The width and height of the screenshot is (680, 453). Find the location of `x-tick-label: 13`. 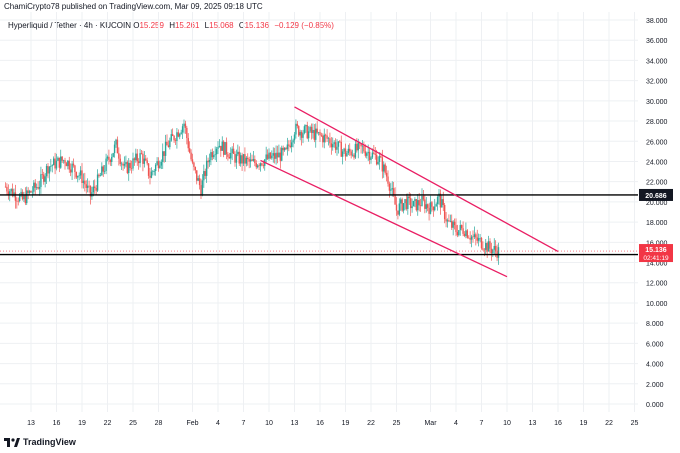

x-tick-label: 13 is located at coordinates (31, 423).